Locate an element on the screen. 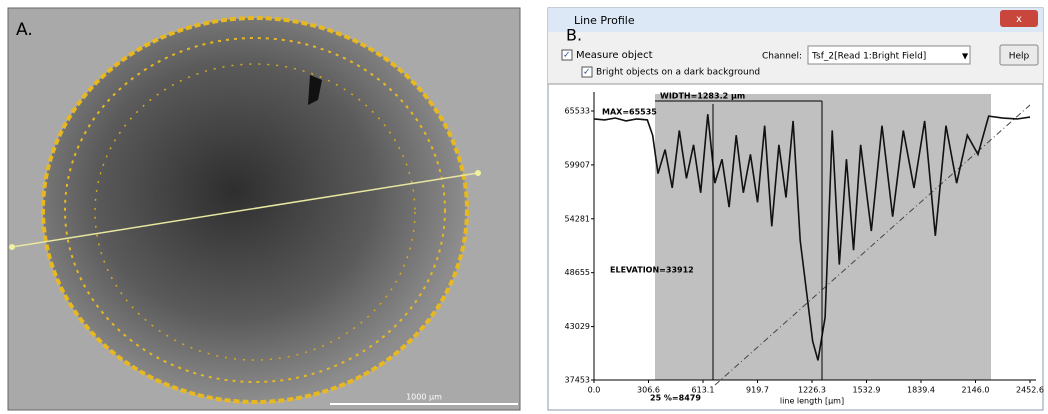 The width and height of the screenshot is (1048, 414). channel-dropdown is located at coordinates (889, 55).